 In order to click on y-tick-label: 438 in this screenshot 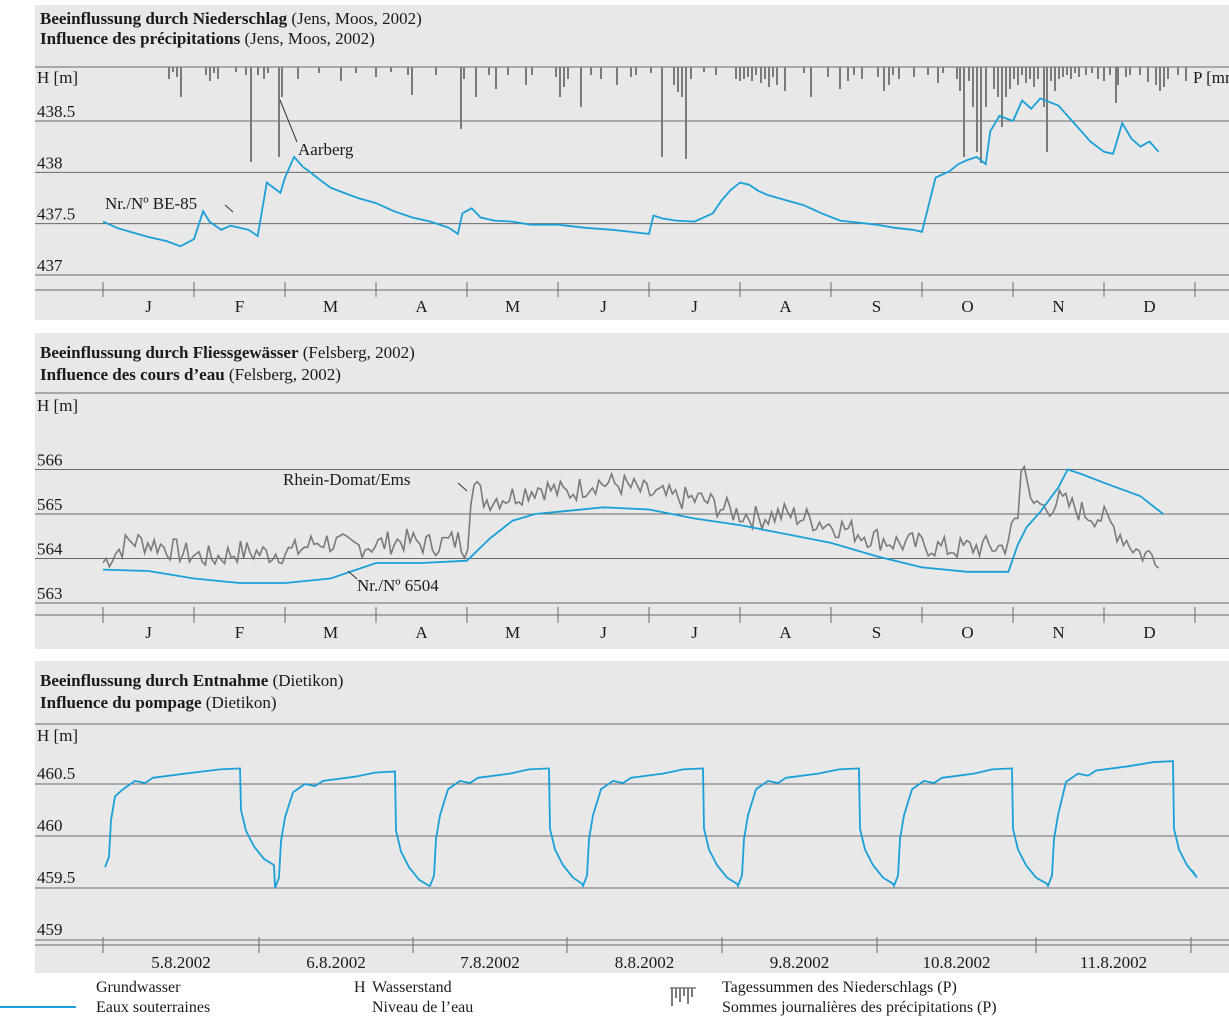, I will do `click(50, 162)`.